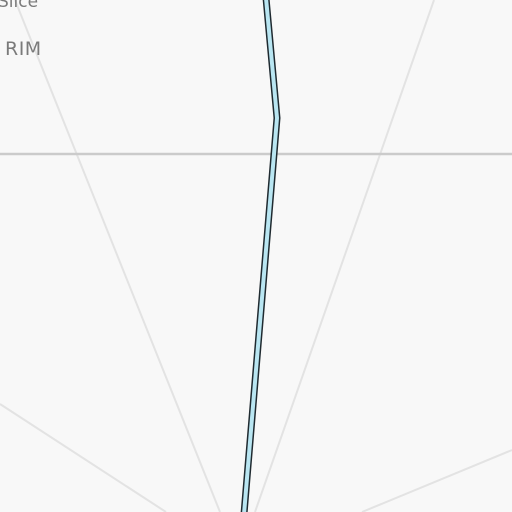 This screenshot has height=512, width=512. Describe the element at coordinates (261, 256) in the screenshot. I see `route-line` at that location.